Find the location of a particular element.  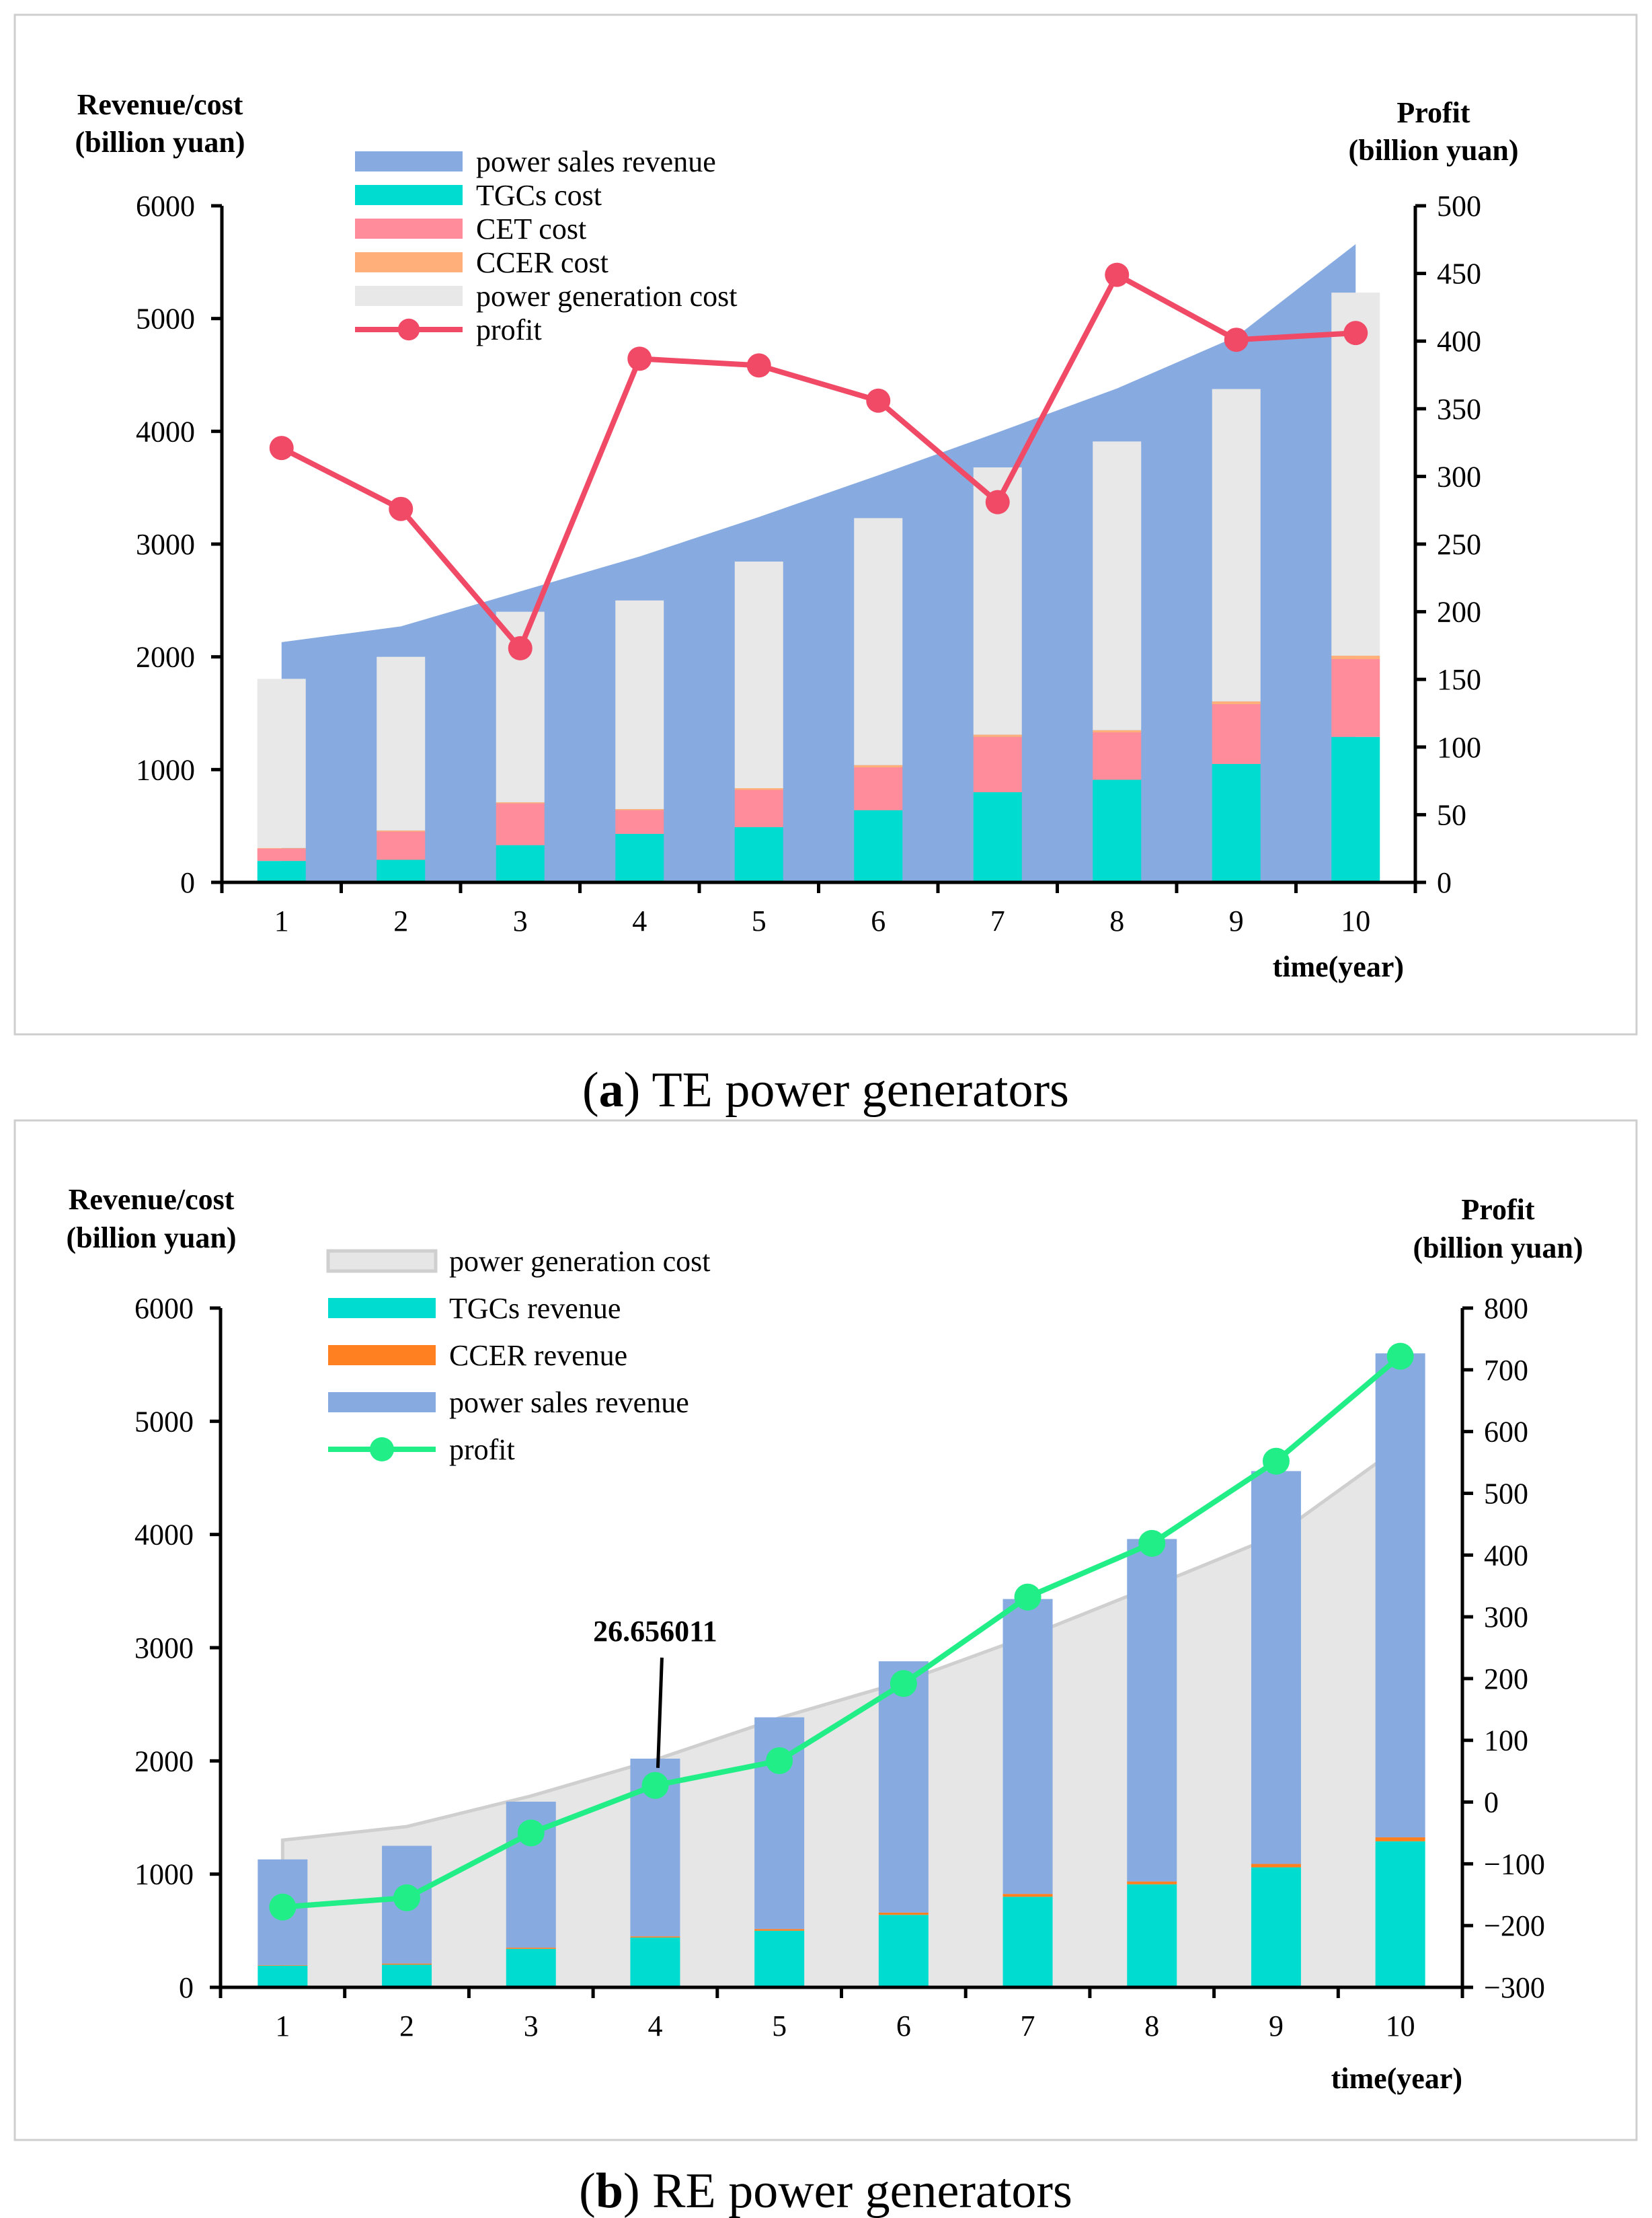

panel-a-legend-power-generation-cost-swatch is located at coordinates (409, 296).